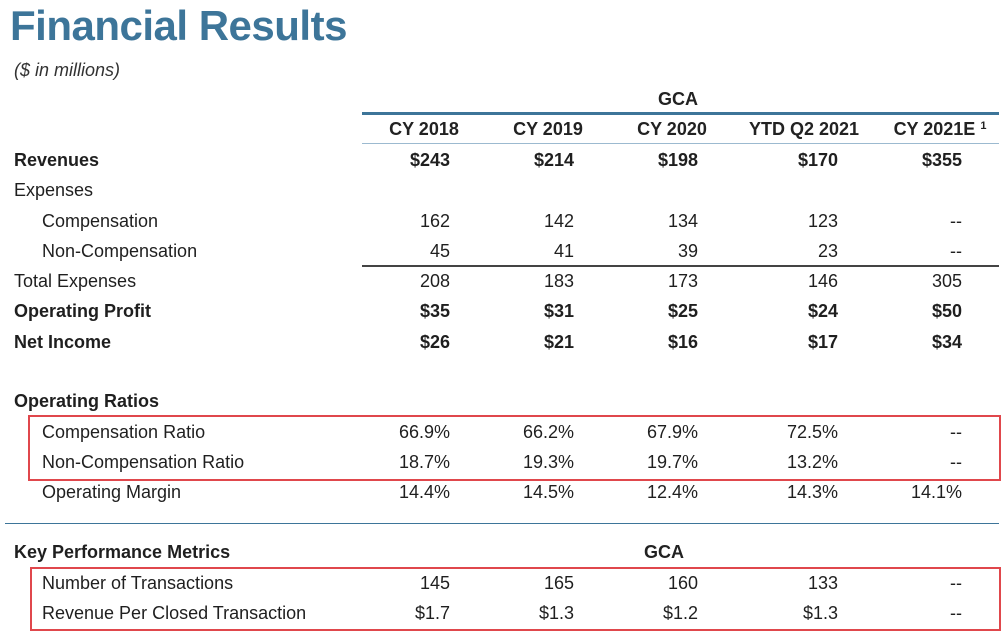 This screenshot has width=1005, height=633. Describe the element at coordinates (812, 462) in the screenshot. I see `table-cell: 13.2%` at that location.